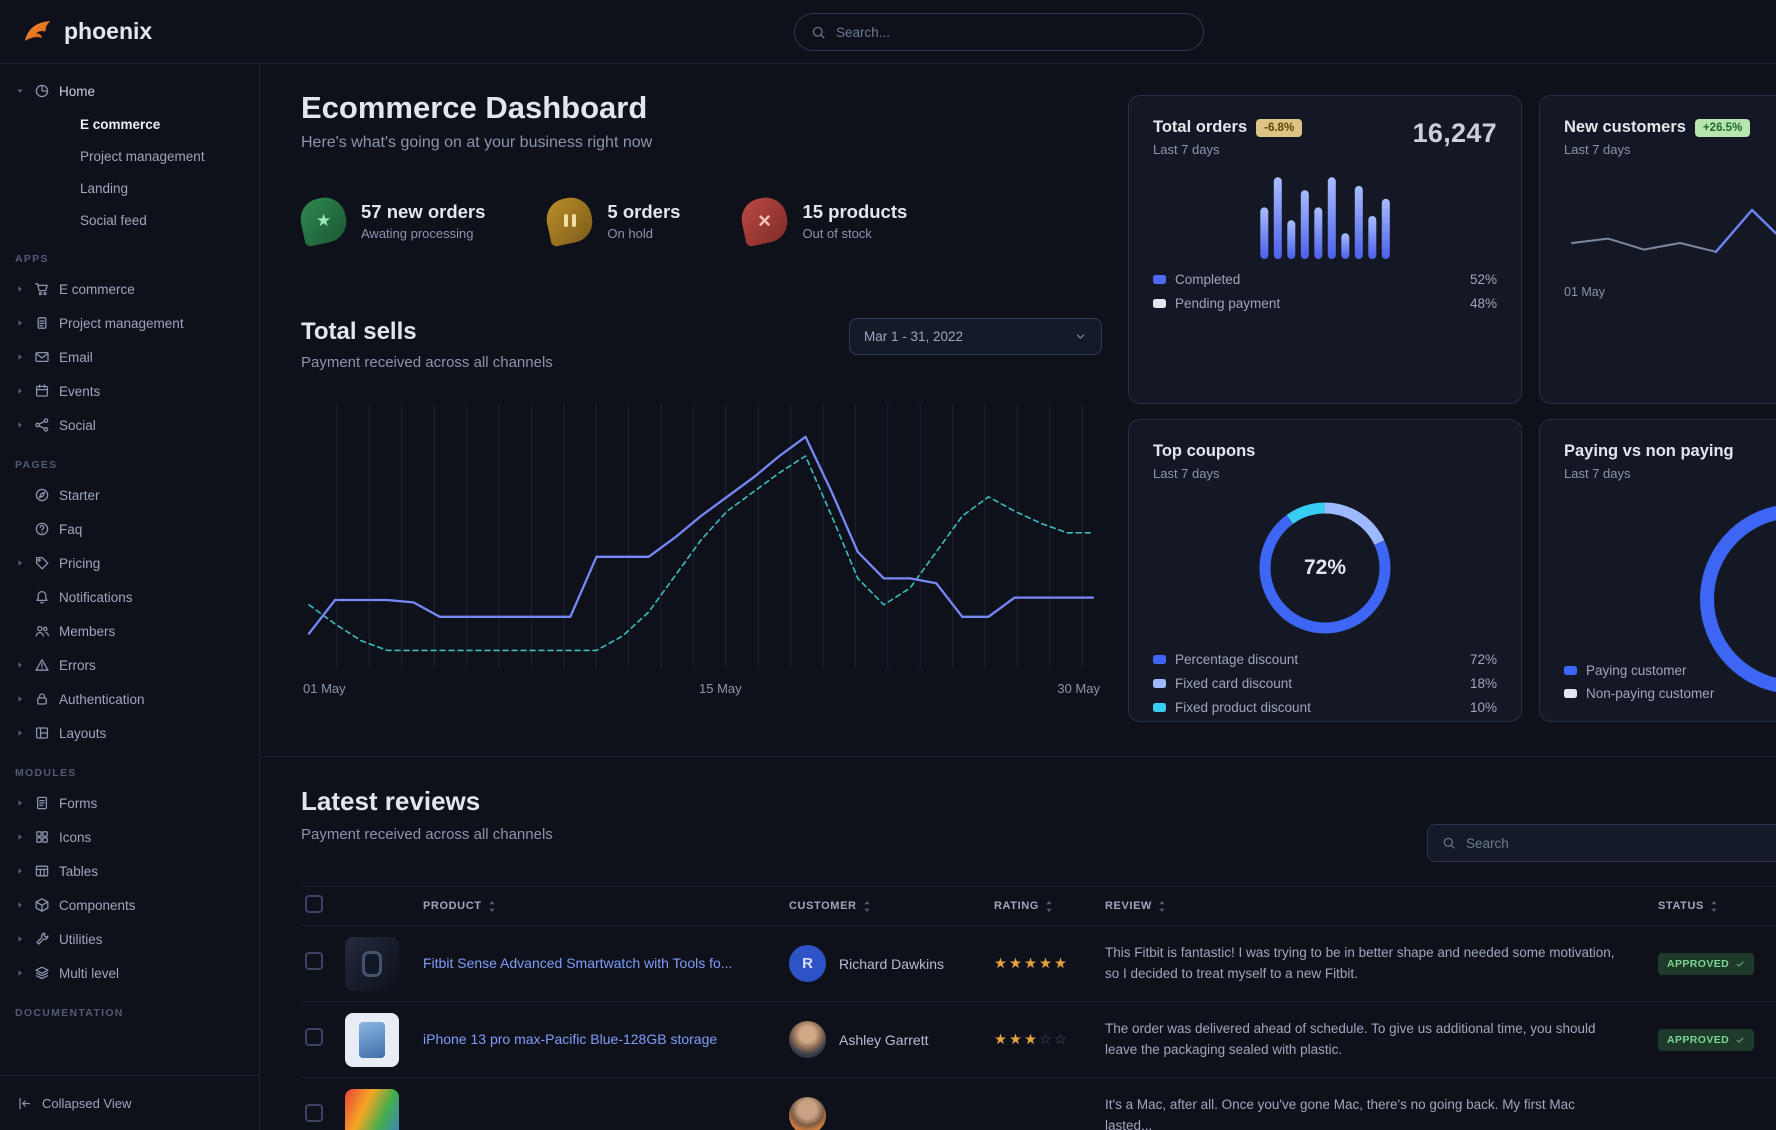  I want to click on sidebar-item-tables: Tables, so click(129, 871).